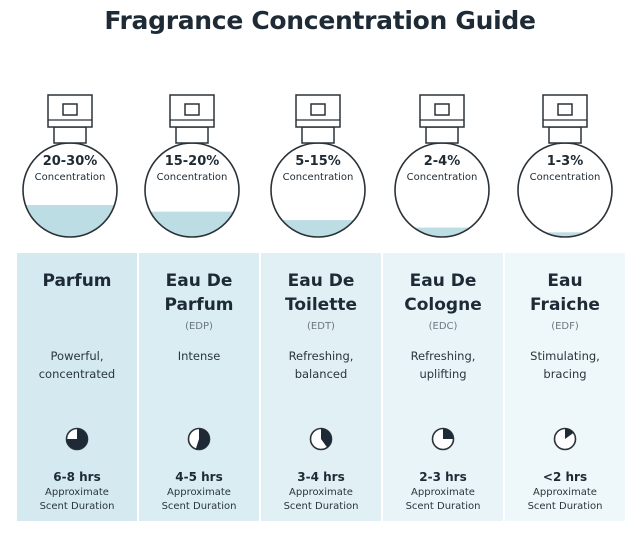 The image size is (640, 549). I want to click on fragrance-abbreviation: (EDP), so click(199, 326).